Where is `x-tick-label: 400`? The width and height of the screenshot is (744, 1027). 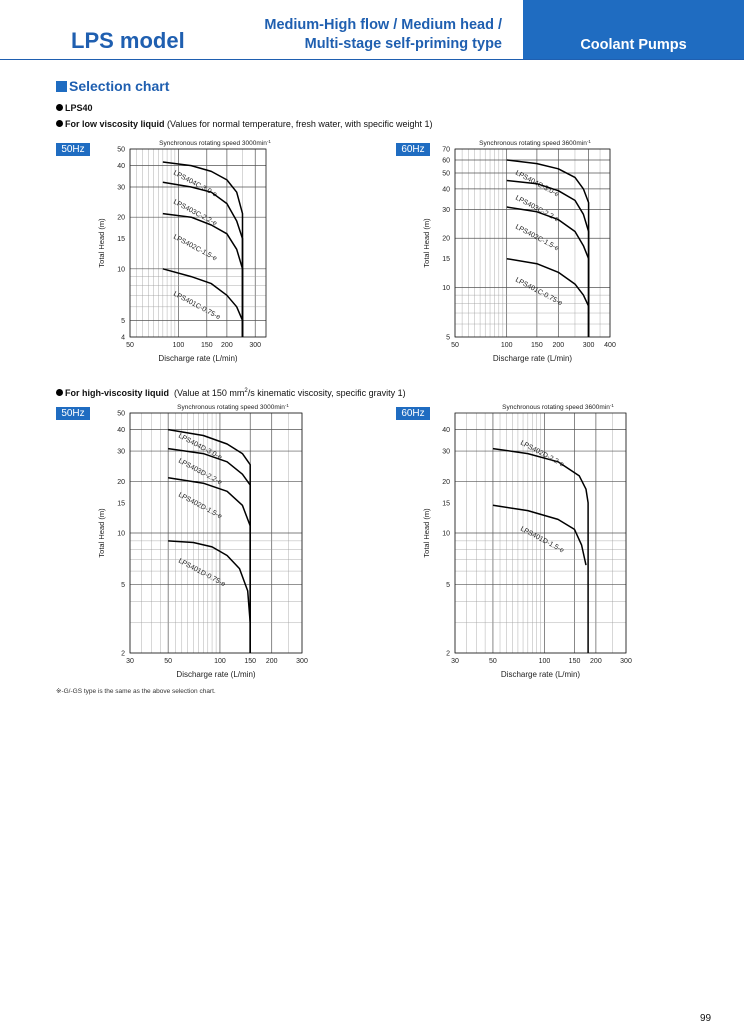 x-tick-label: 400 is located at coordinates (610, 345).